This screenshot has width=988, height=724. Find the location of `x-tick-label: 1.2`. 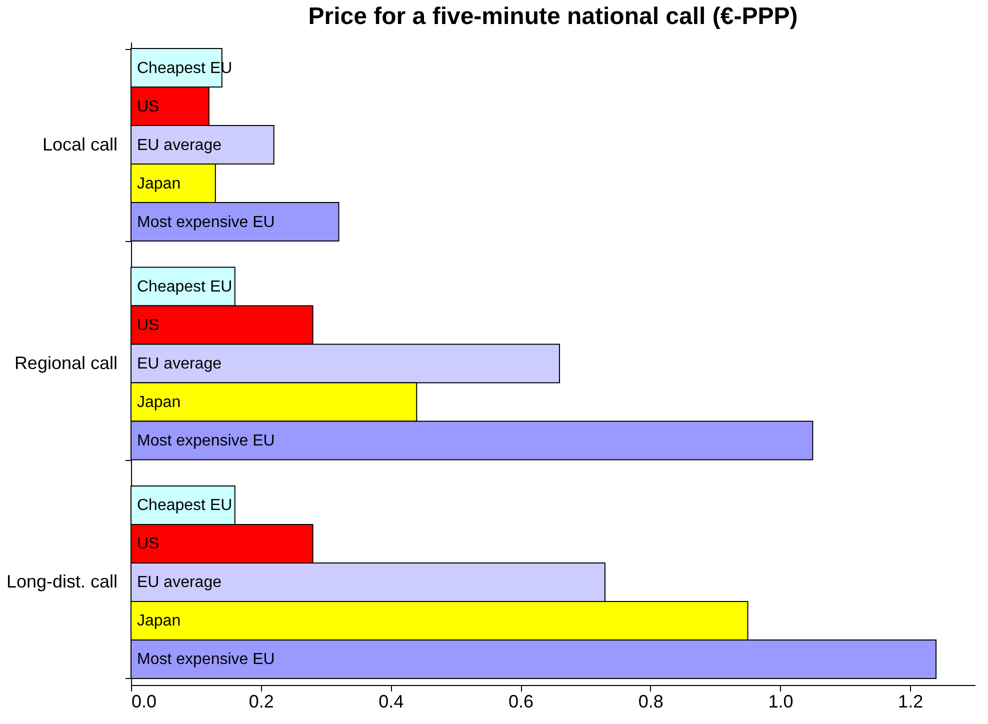

x-tick-label: 1.2 is located at coordinates (911, 702).